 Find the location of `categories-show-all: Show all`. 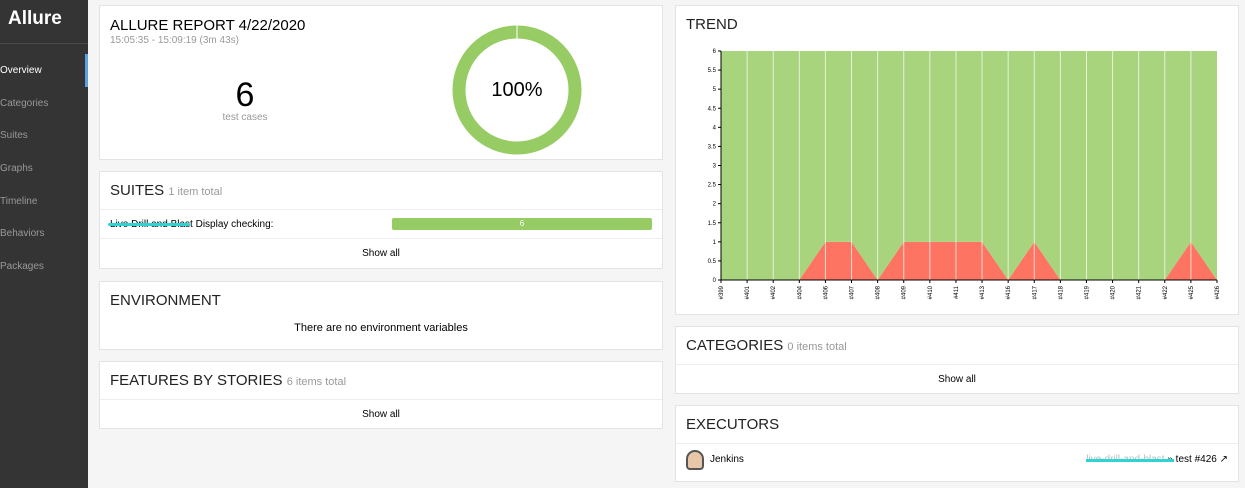

categories-show-all: Show all is located at coordinates (957, 378).